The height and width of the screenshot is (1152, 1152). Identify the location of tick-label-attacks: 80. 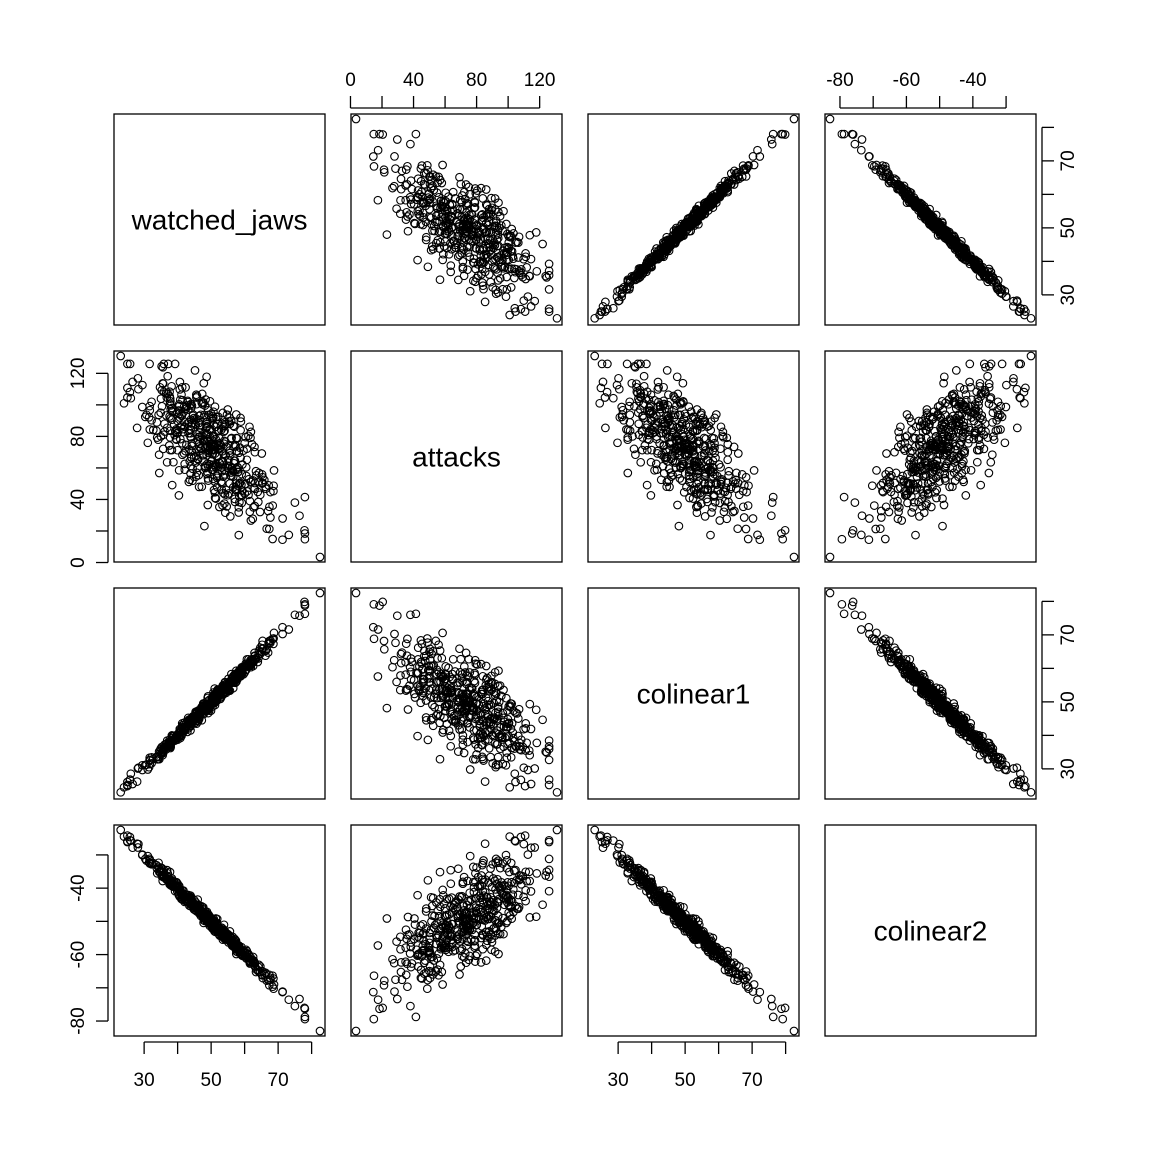
(78, 436).